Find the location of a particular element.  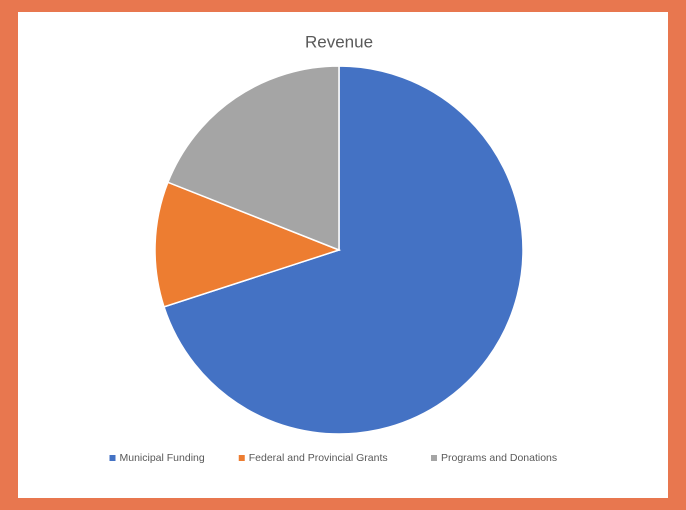

legend-label: Federal and Provincial Grants is located at coordinates (318, 458).